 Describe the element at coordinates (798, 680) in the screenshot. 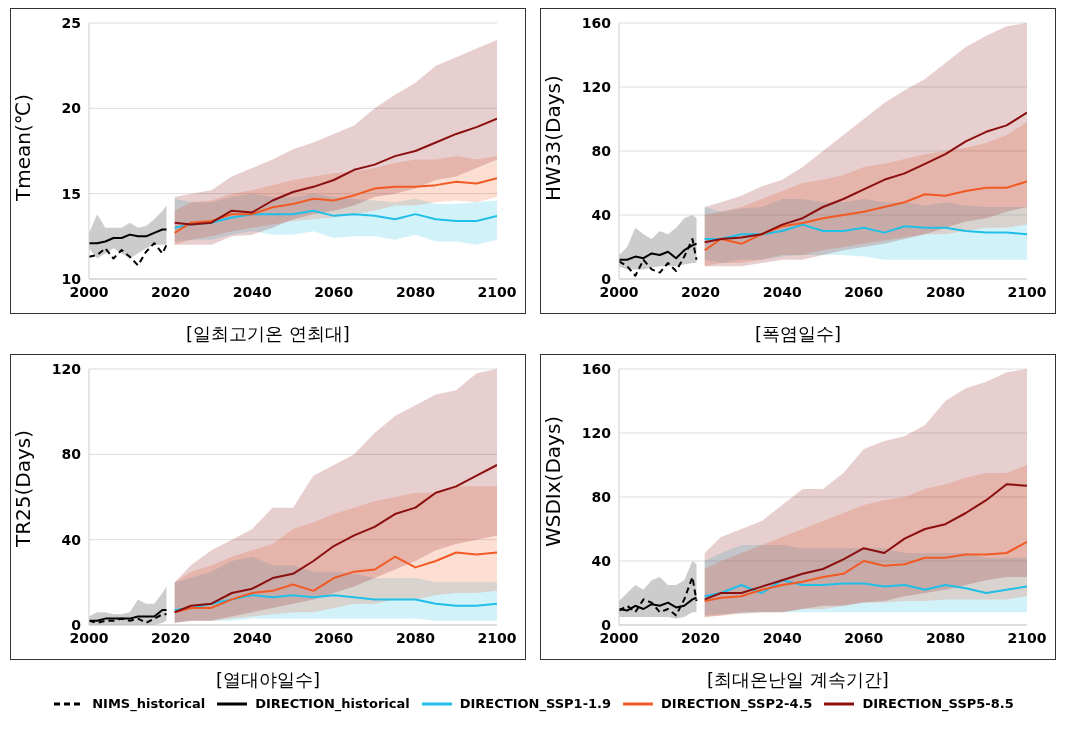

I see `text: [최대온난일 계속기간]` at that location.